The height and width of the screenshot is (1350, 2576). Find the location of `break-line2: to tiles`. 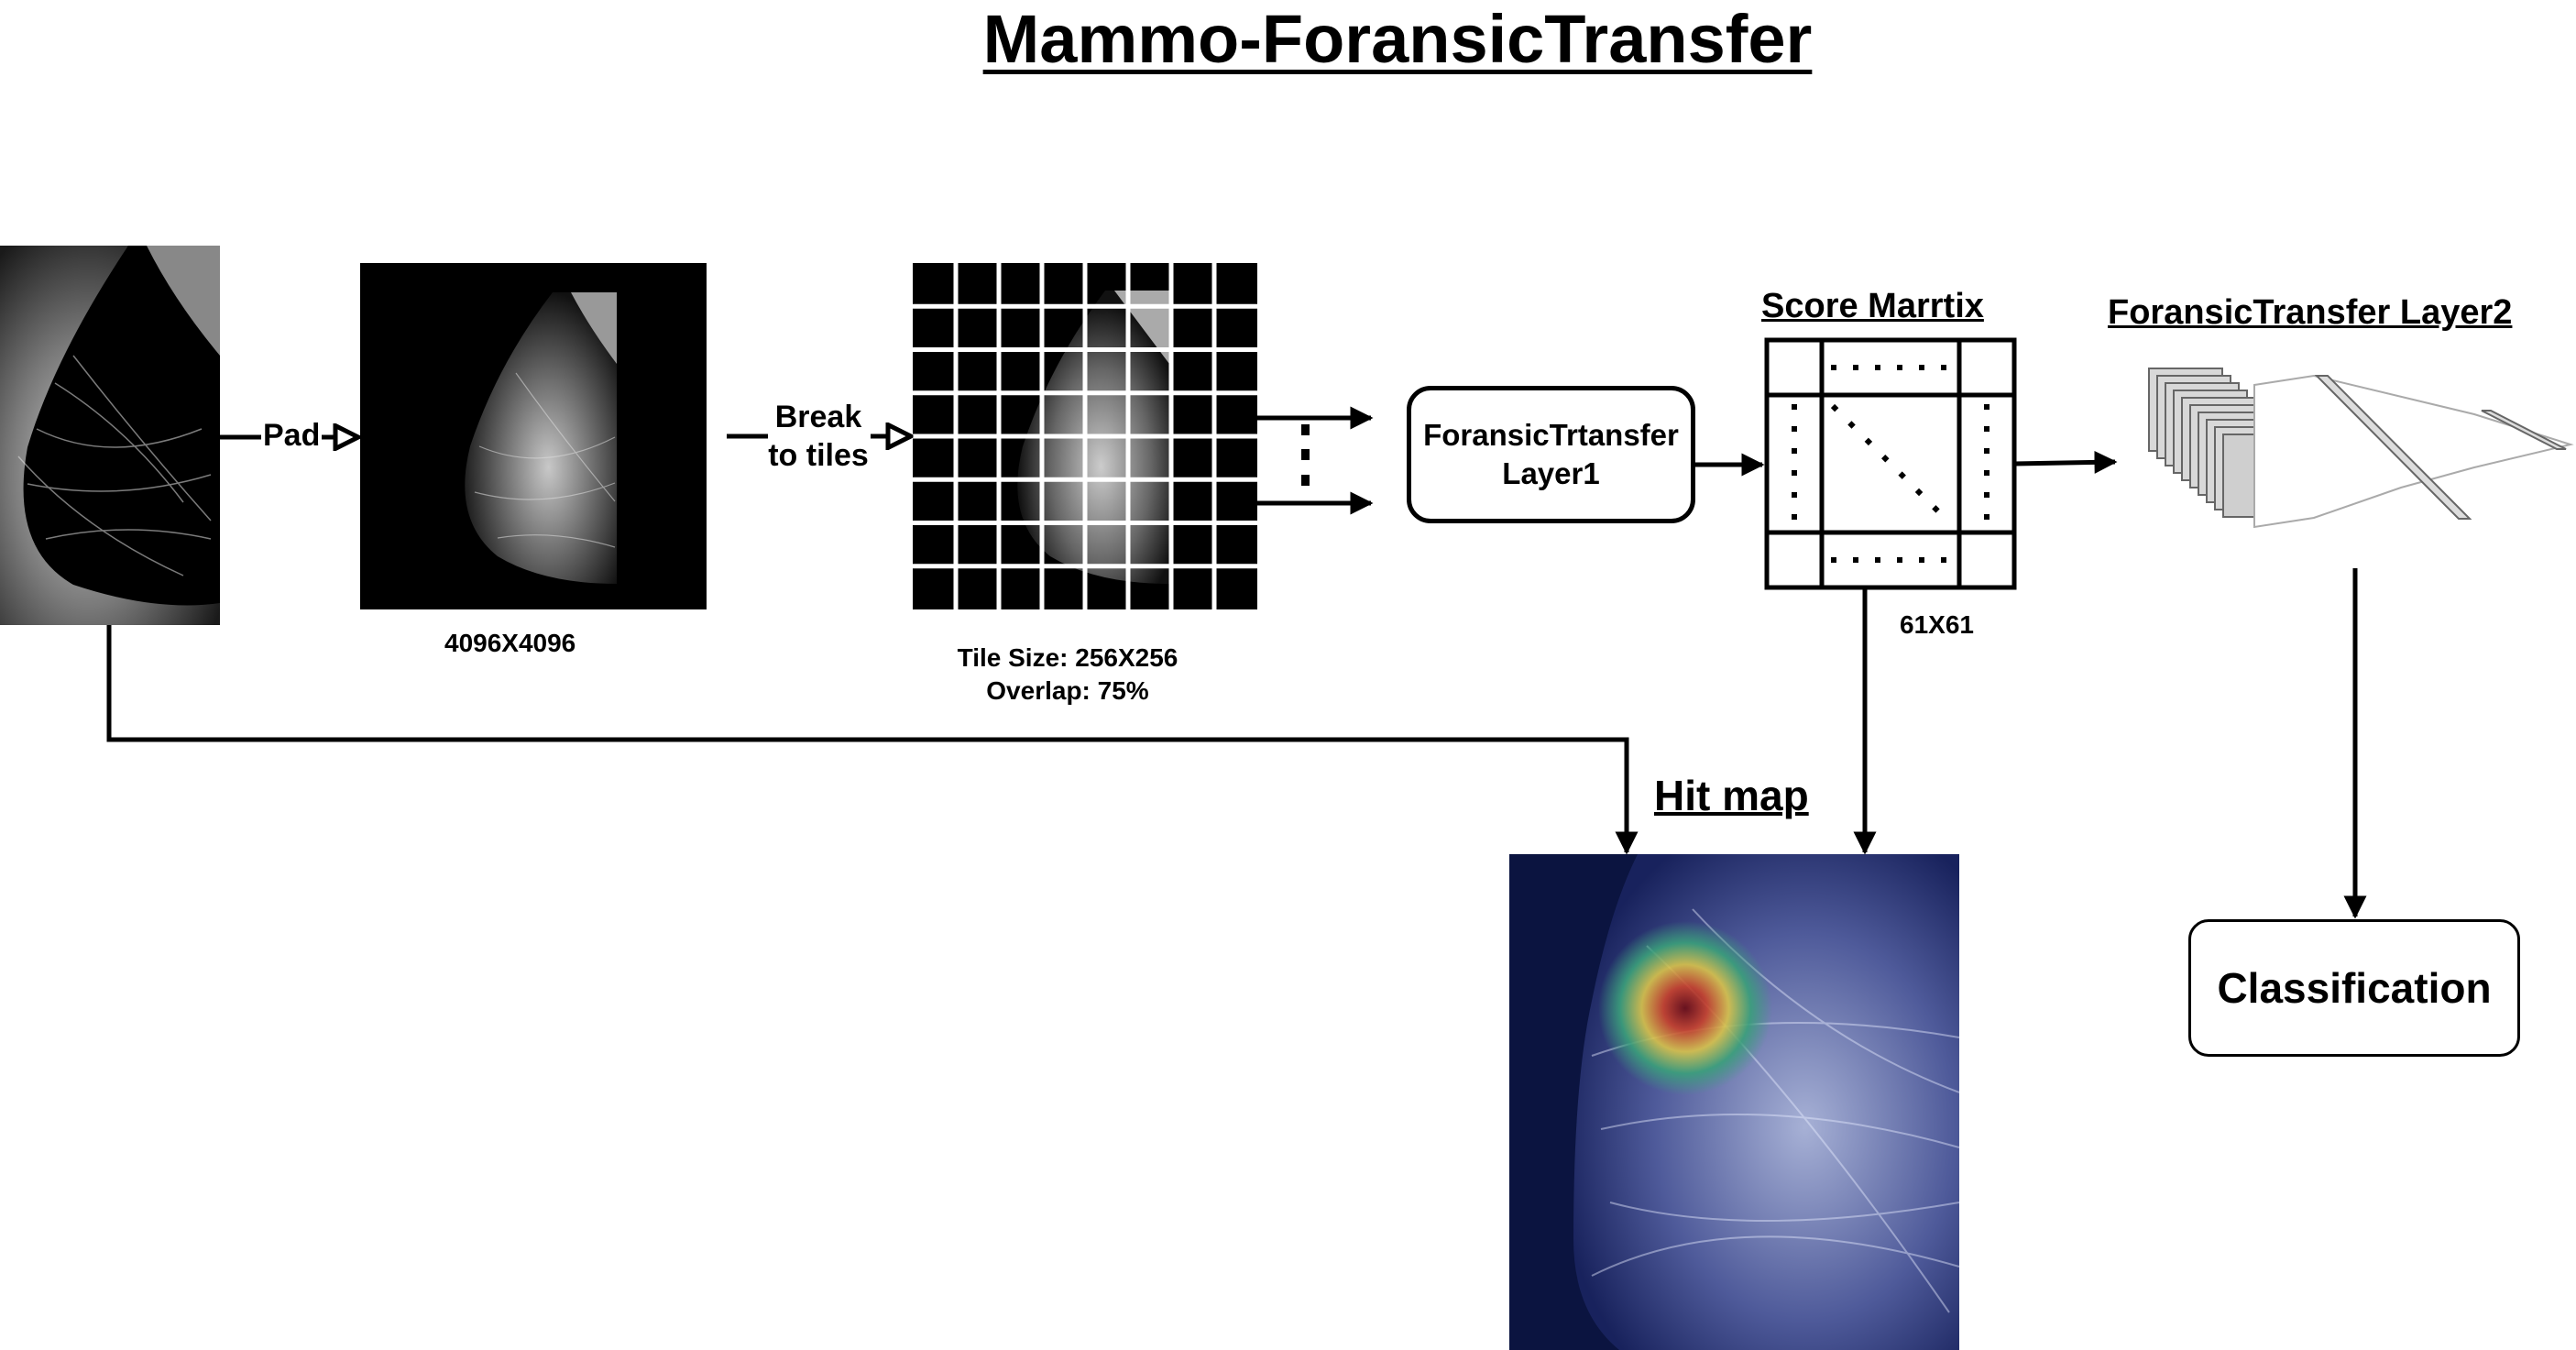

break-line2: to tiles is located at coordinates (818, 455).